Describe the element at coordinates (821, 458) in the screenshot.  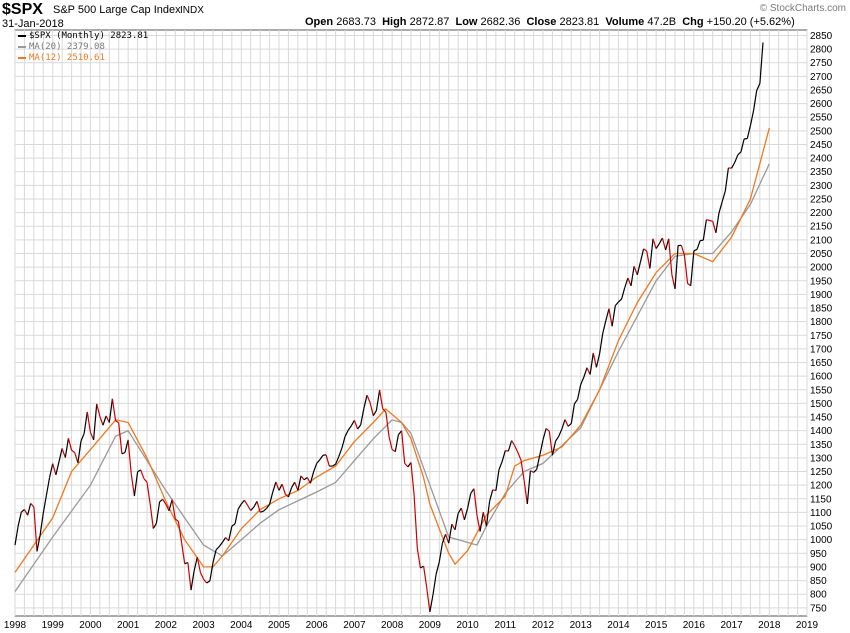
I see `y-tick-label: 1300` at that location.